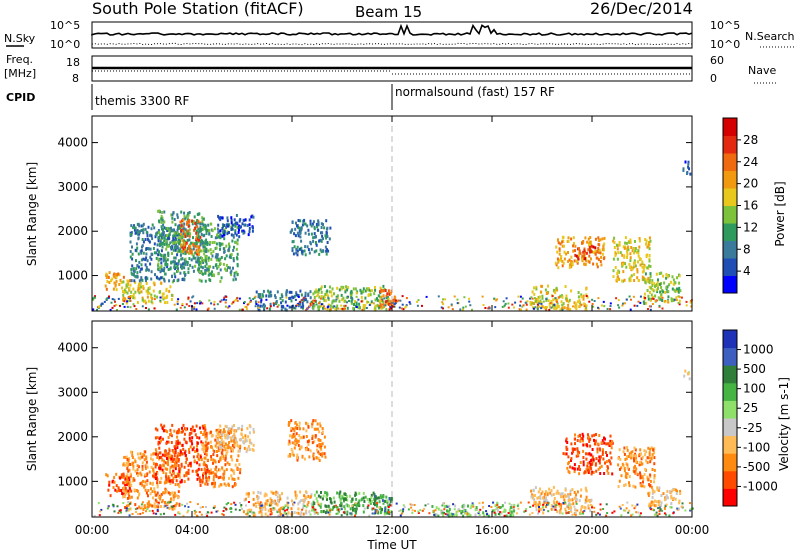  Describe the element at coordinates (750, 206) in the screenshot. I see `colorbar-tick-label: 16` at that location.